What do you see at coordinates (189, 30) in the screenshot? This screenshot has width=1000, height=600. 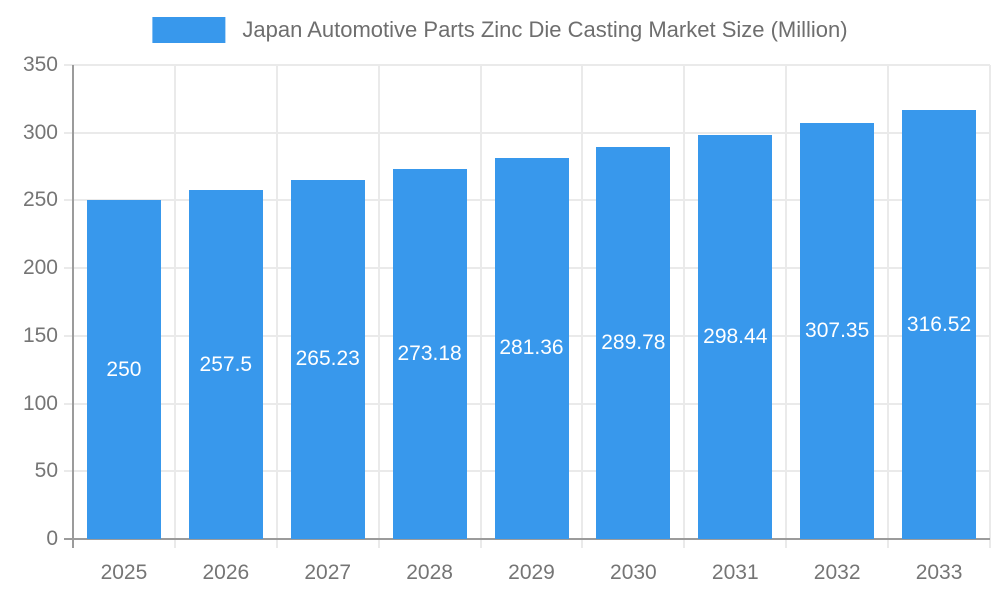 I see `legend-swatch` at bounding box center [189, 30].